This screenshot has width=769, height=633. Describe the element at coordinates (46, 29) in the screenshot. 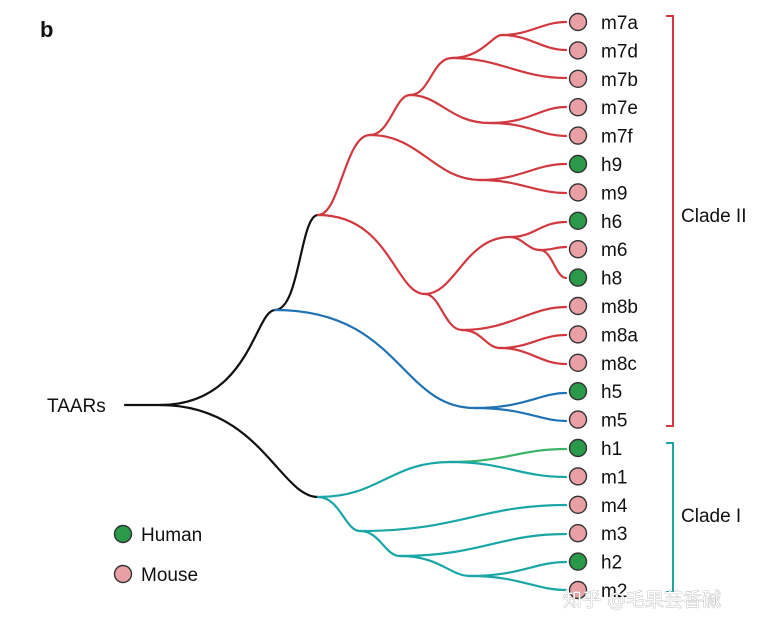

I see `panel-label: b` at that location.